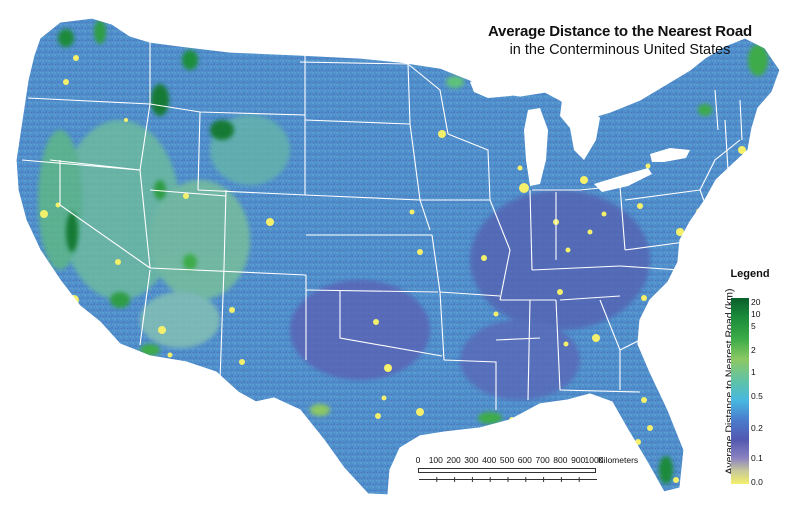 Image resolution: width=800 pixels, height=518 pixels. I want to click on scale-label: 500, so click(507, 460).